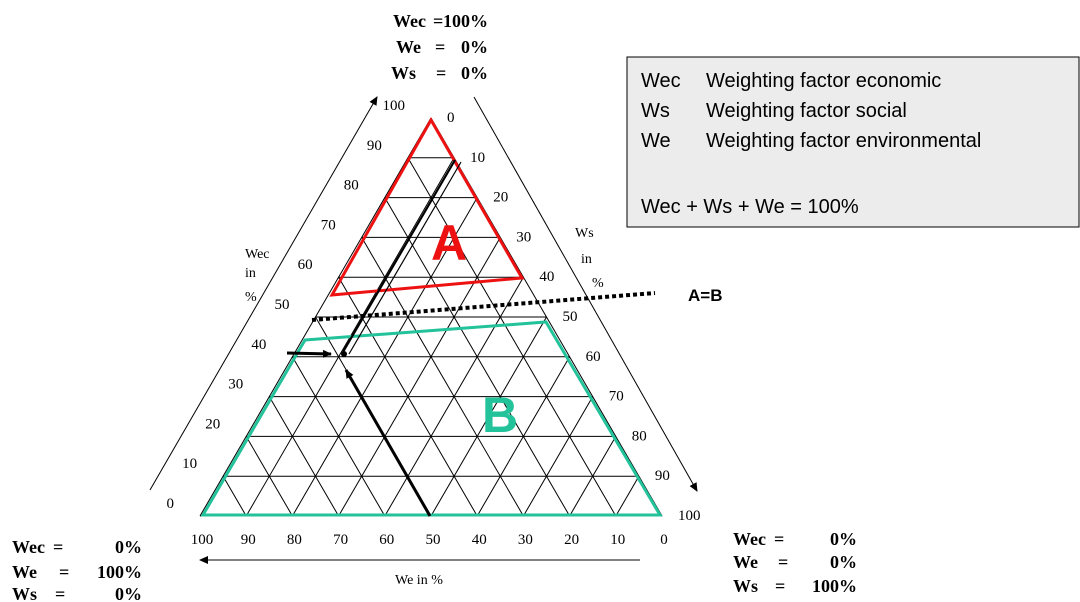 The height and width of the screenshot is (602, 1080). What do you see at coordinates (843, 562) in the screenshot?
I see `corner-br-we-value: 0%` at bounding box center [843, 562].